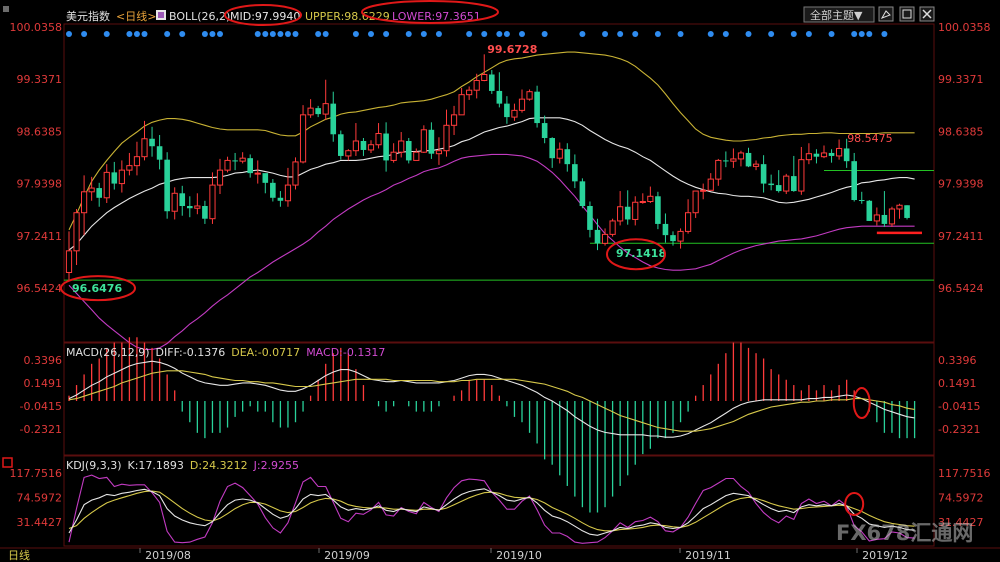  Describe the element at coordinates (961, 522) in the screenshot. I see `kdj-axis-label-right: 31.4427` at that location.